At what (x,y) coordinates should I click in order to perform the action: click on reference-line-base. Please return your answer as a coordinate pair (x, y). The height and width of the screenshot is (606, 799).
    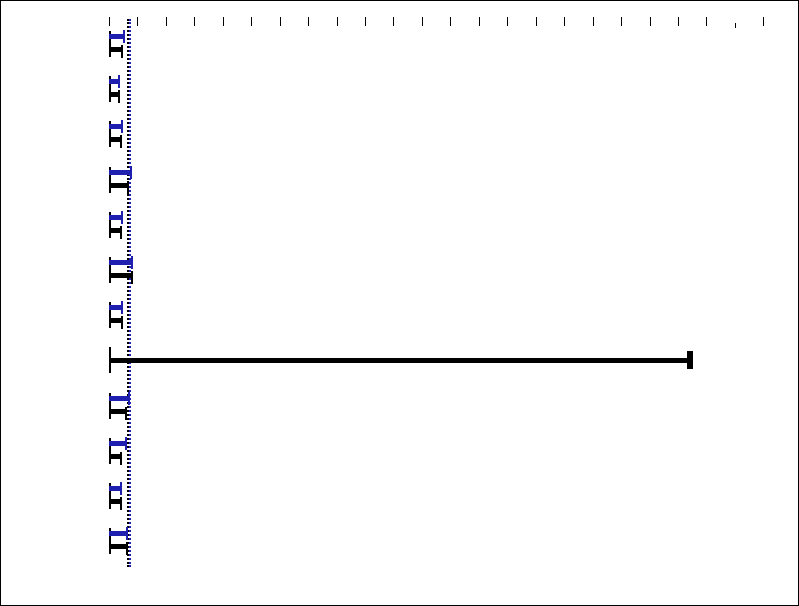
    Looking at the image, I should click on (128, 293).